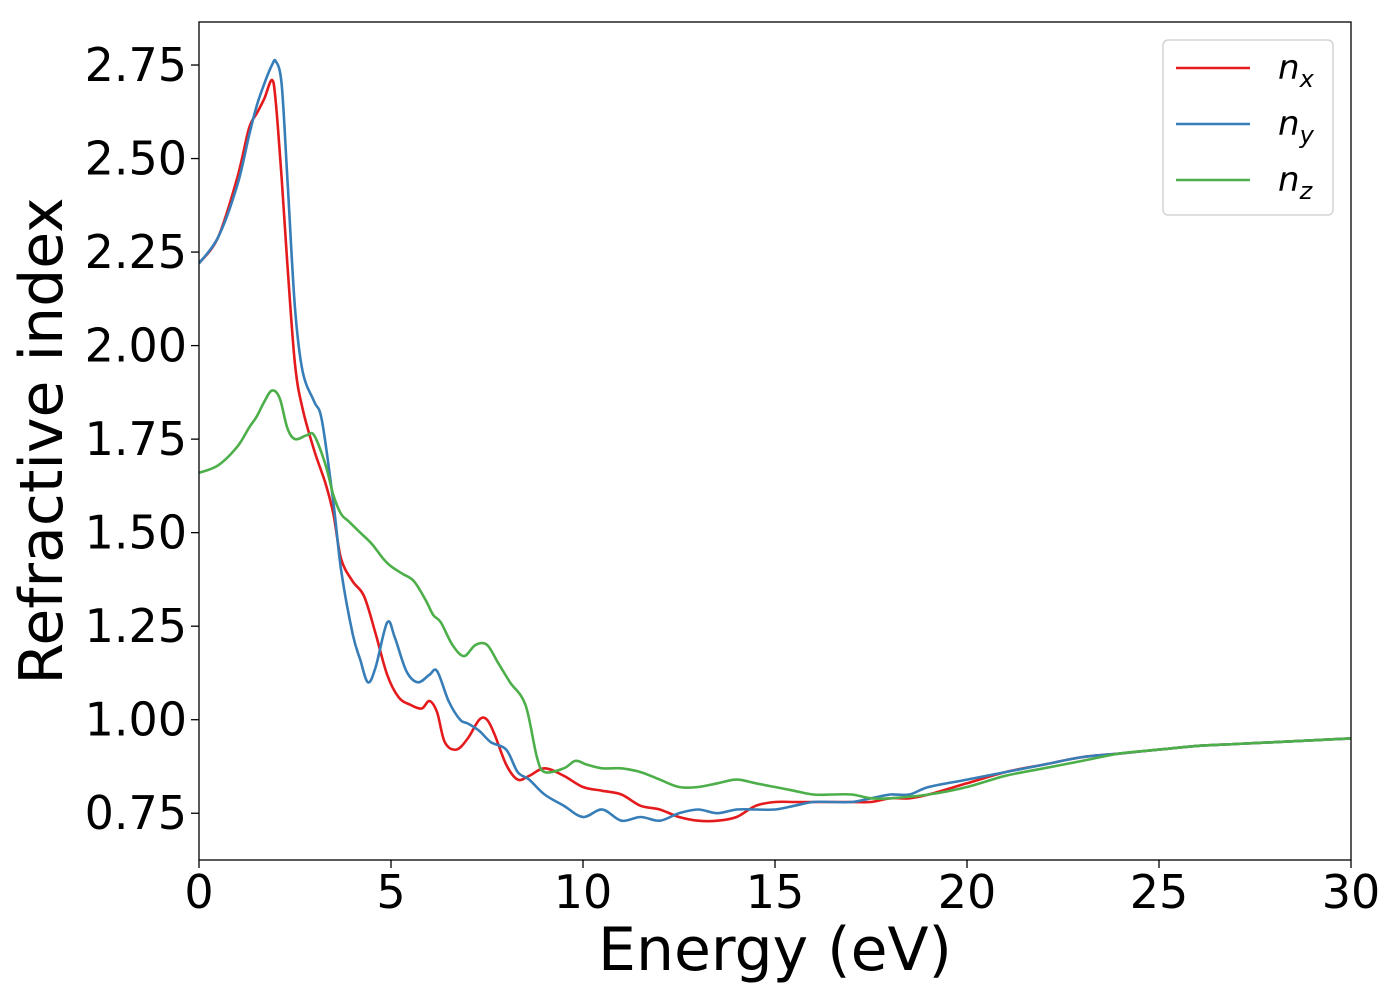  What do you see at coordinates (136, 533) in the screenshot?
I see `y-tick-label: 1.50` at bounding box center [136, 533].